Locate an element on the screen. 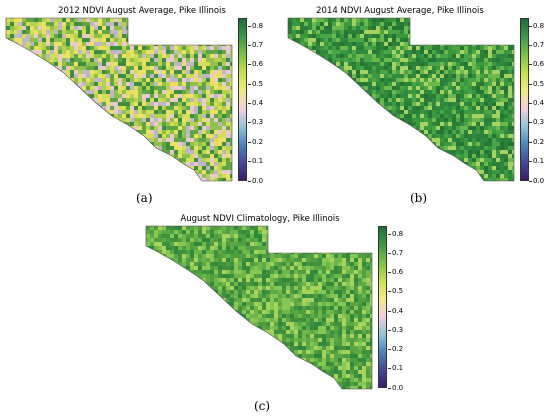 This screenshot has width=550, height=417. panel-c-colorbar is located at coordinates (382, 307).